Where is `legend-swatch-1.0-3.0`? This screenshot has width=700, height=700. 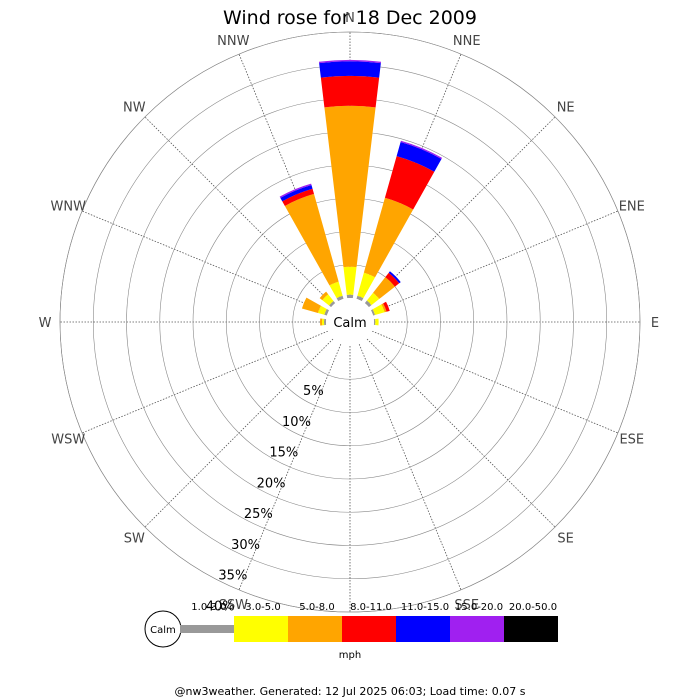 legend-swatch-1.0-3.0 is located at coordinates (207, 629).